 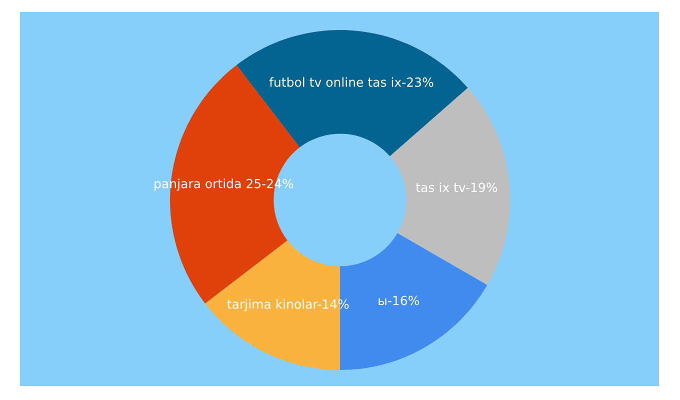 I want to click on slice-label: futbol tv online tas ix-23%, so click(x=351, y=82).